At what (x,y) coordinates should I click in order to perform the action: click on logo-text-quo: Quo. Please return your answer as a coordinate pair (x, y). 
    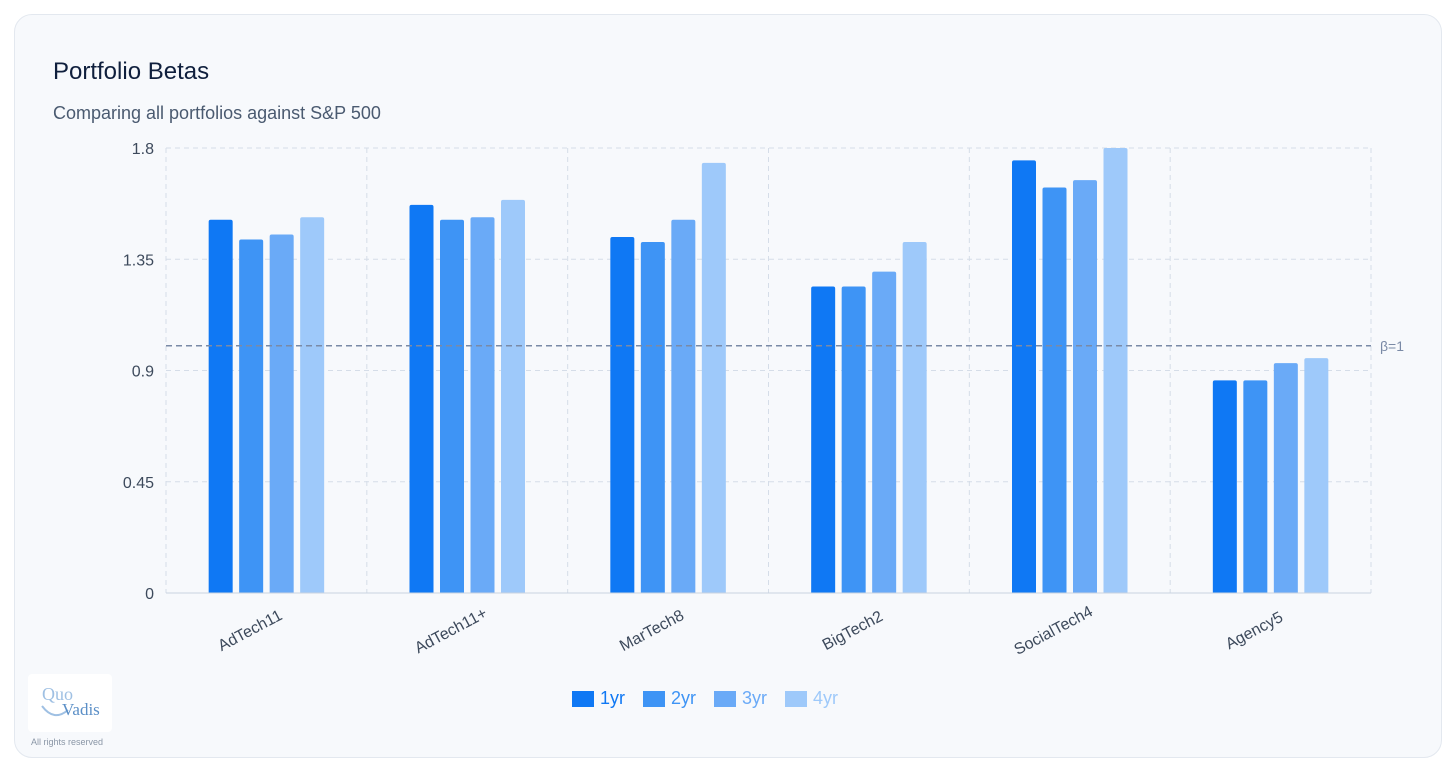
    Looking at the image, I should click on (57, 694).